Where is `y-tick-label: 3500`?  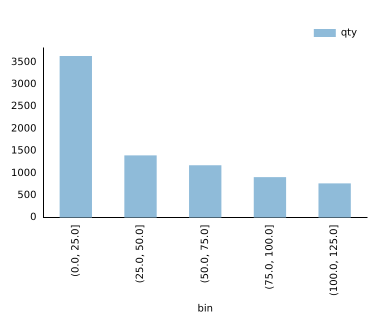 y-tick-label: 3500 is located at coordinates (23, 62).